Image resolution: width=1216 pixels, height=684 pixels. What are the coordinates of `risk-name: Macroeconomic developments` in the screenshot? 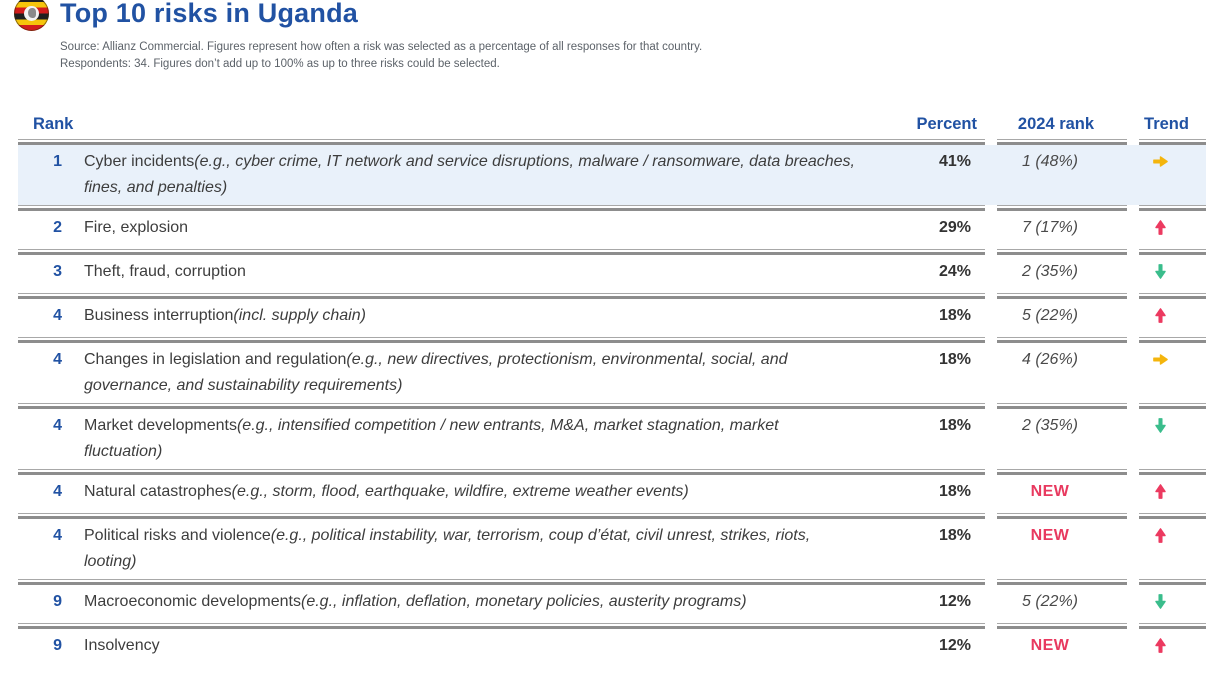 It's located at (192, 601).